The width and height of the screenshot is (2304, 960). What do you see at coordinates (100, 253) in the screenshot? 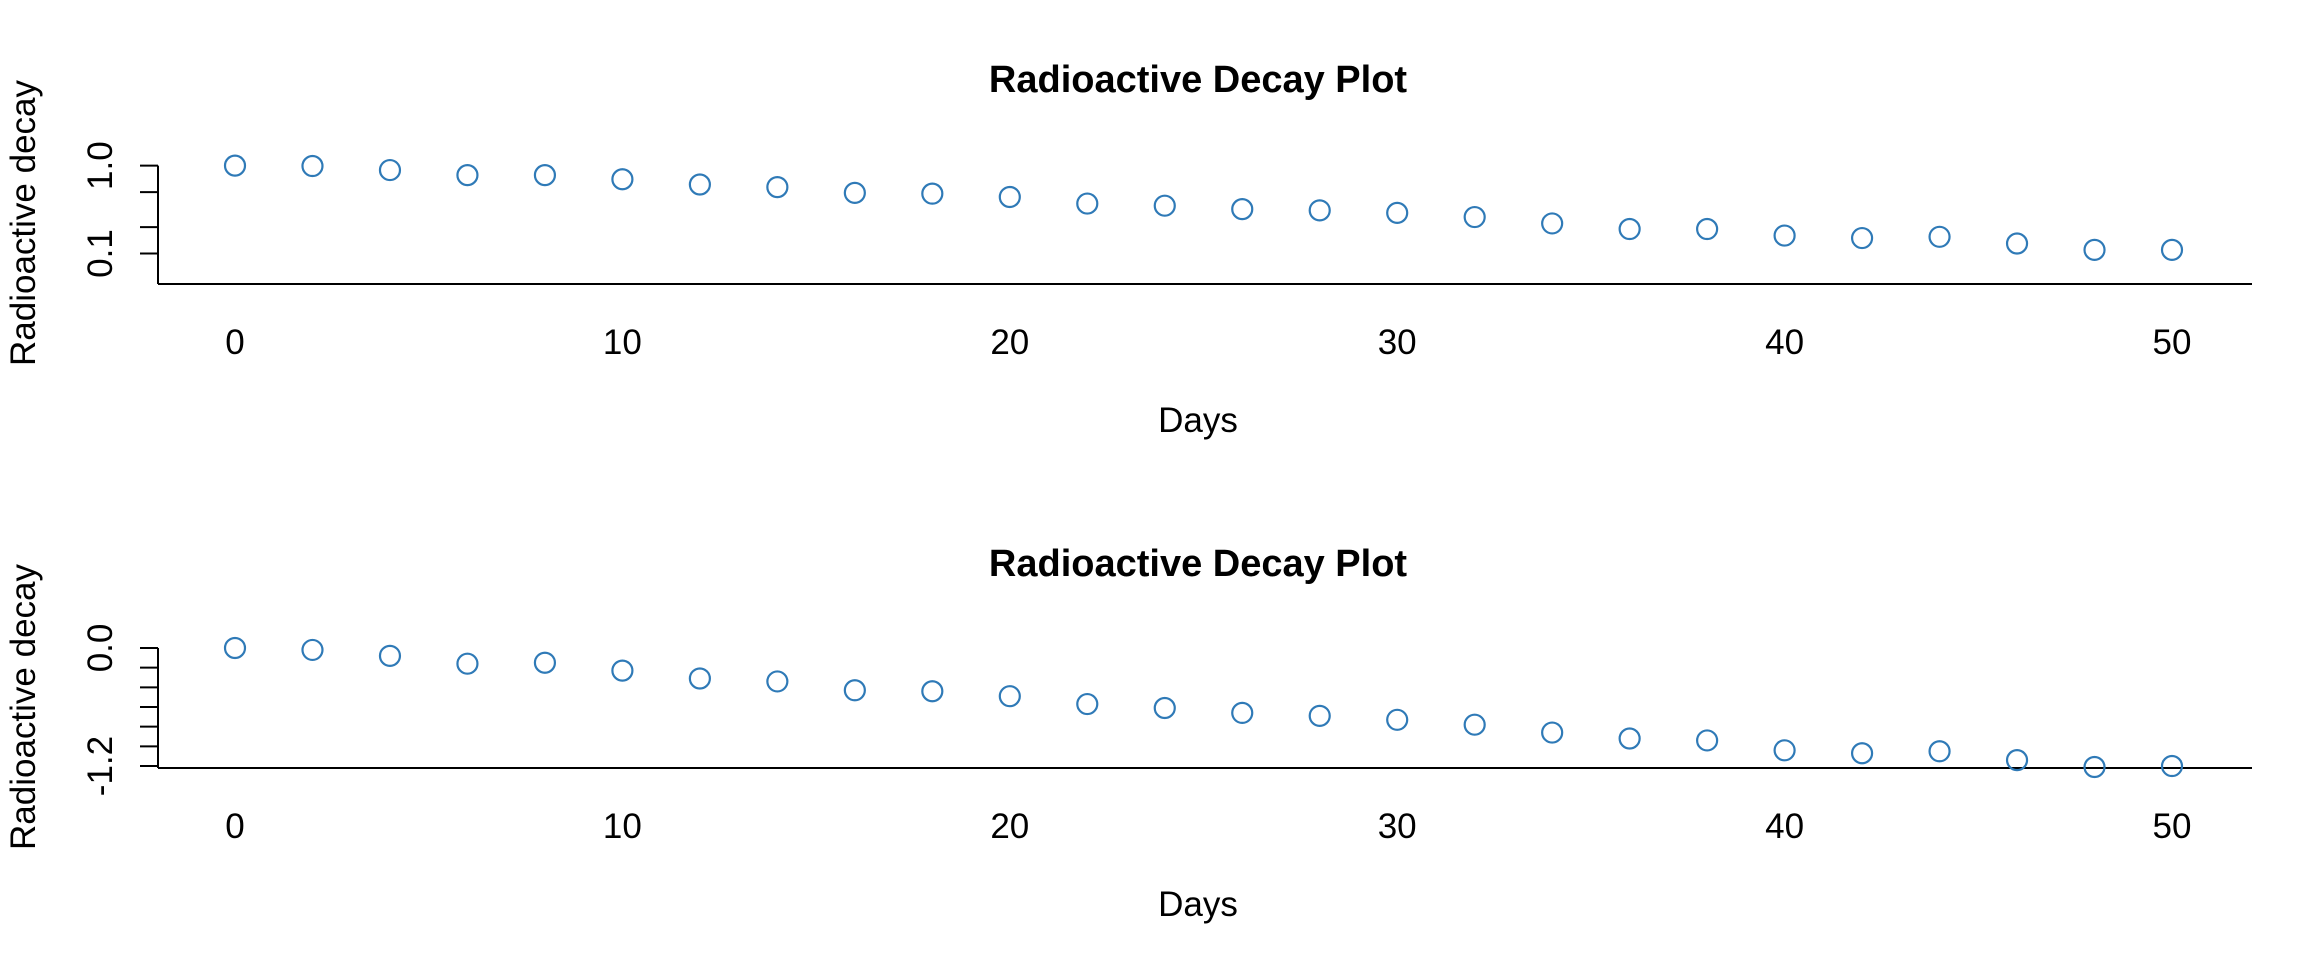
I see `y-tick-label: 0.1` at bounding box center [100, 253].